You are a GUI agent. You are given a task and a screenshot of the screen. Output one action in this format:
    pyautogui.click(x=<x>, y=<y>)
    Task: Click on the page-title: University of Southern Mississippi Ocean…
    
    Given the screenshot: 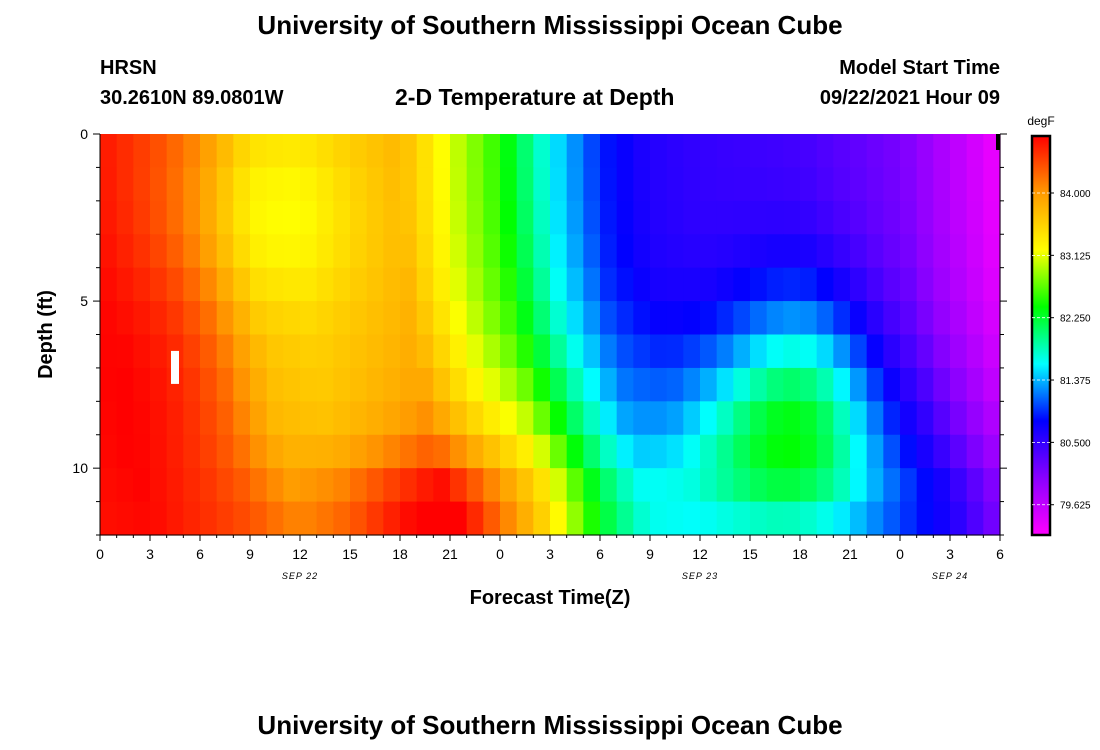 What is the action you would take?
    pyautogui.click(x=550, y=25)
    